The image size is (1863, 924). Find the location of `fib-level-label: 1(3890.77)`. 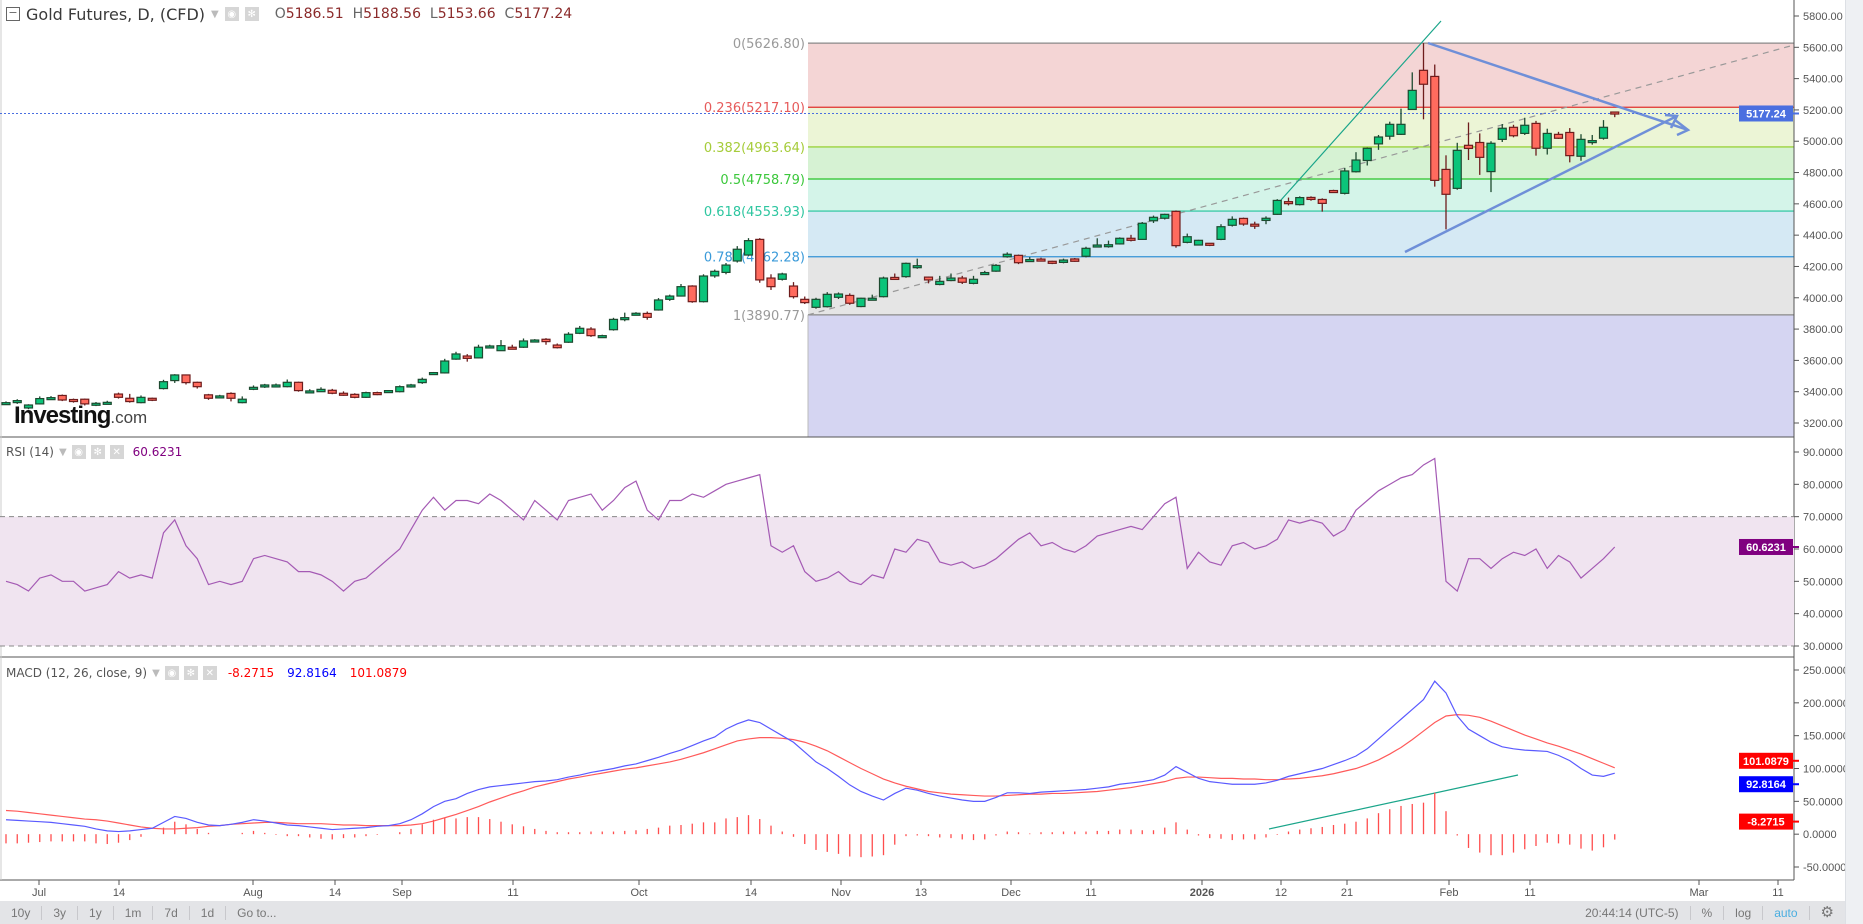

fib-level-label: 1(3890.77) is located at coordinates (769, 316).